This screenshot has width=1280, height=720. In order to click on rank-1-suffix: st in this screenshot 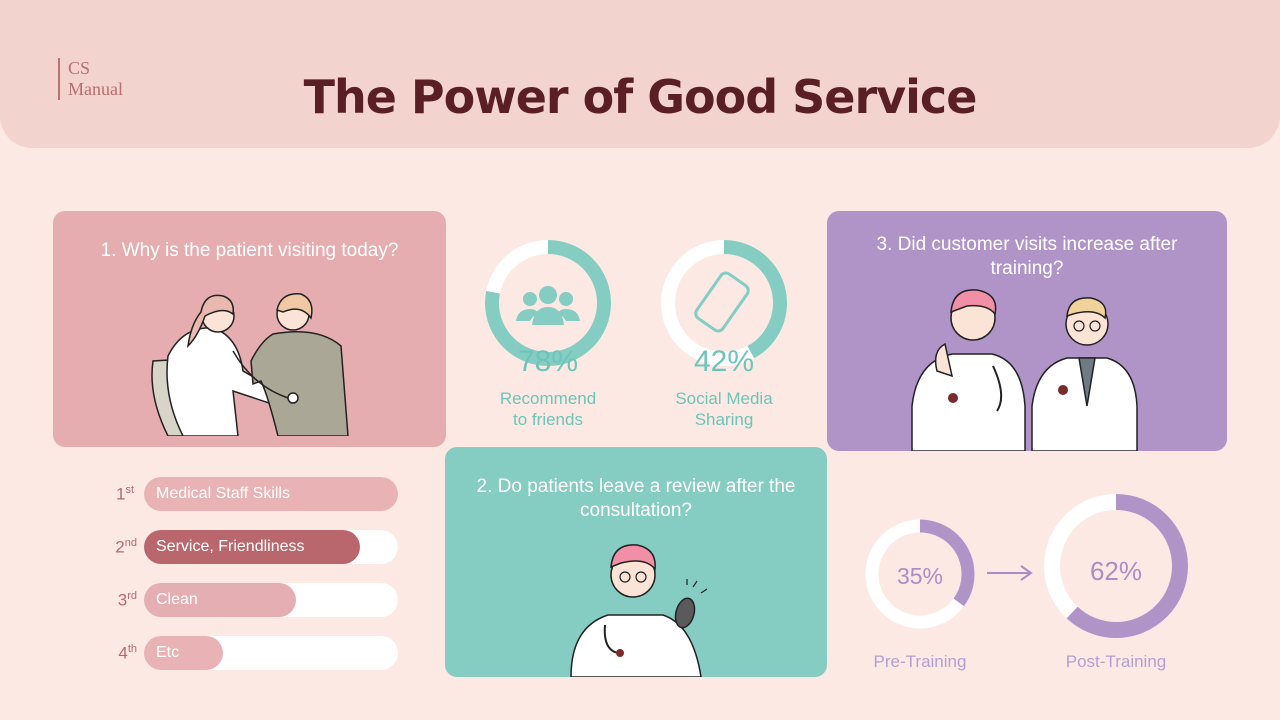, I will do `click(129, 490)`.